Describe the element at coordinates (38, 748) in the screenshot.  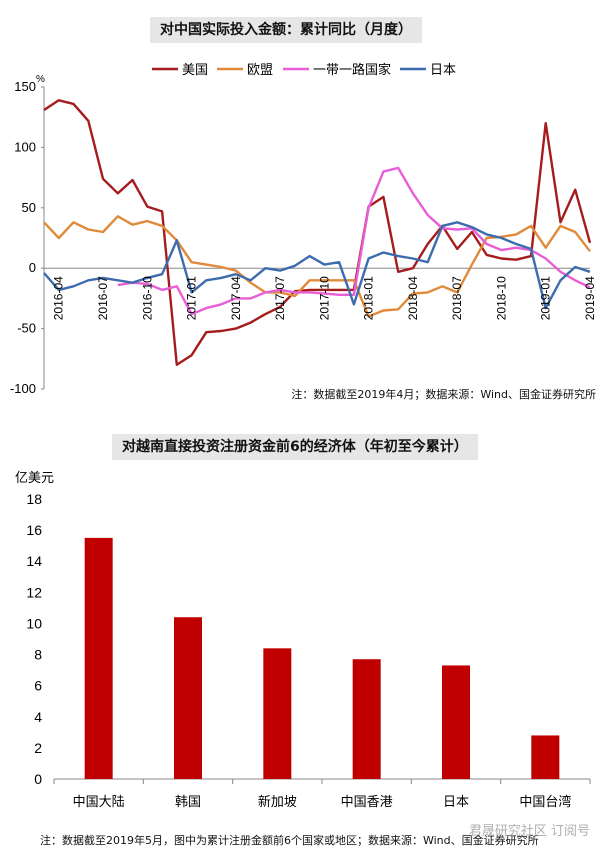
I see `y-tick-label: 2` at that location.